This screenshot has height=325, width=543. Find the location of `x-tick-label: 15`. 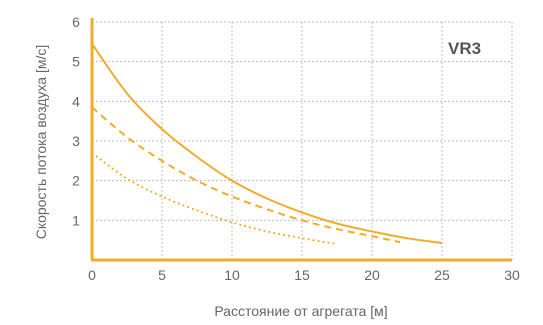

x-tick-label: 15 is located at coordinates (302, 275).